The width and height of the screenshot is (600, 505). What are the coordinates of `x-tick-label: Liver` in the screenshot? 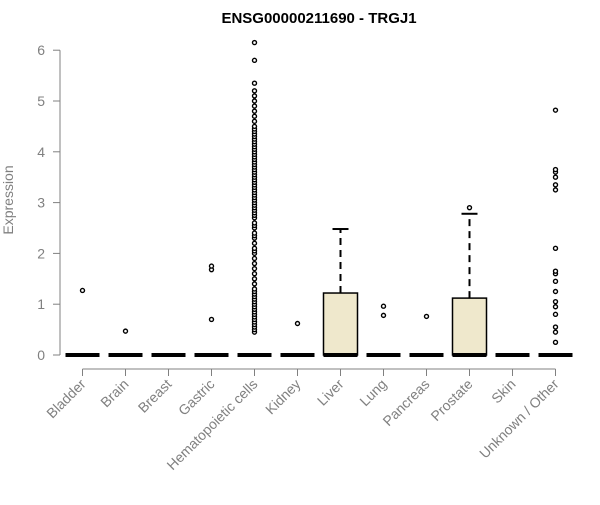 It's located at (330, 392).